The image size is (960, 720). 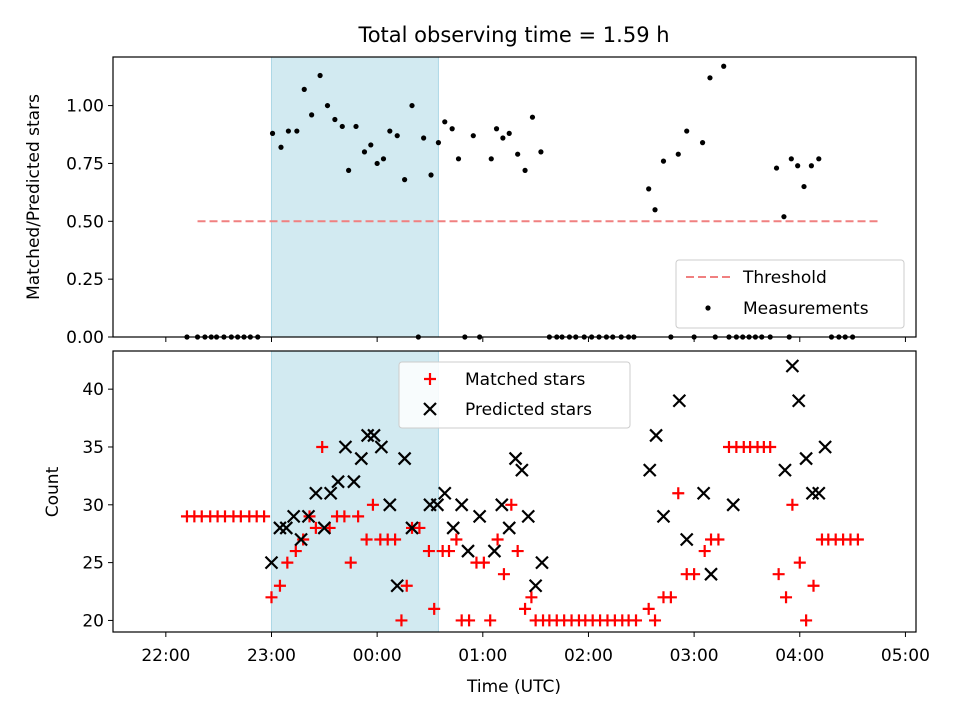 I want to click on x-tick-label: 05:00, so click(x=905, y=656).